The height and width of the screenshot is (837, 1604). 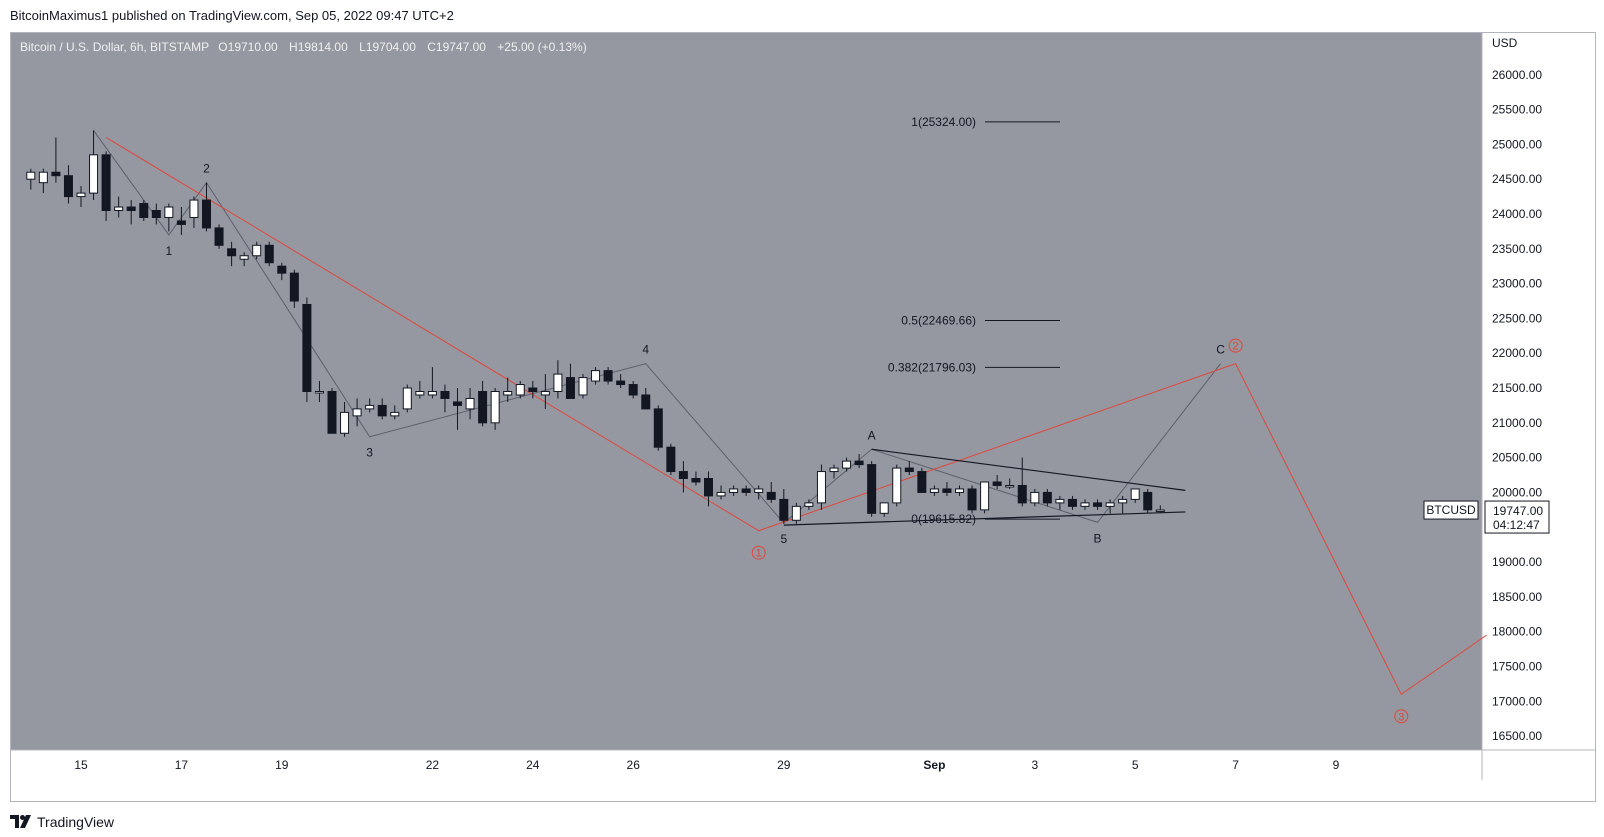 I want to click on legend-open-label: O, so click(x=223, y=47).